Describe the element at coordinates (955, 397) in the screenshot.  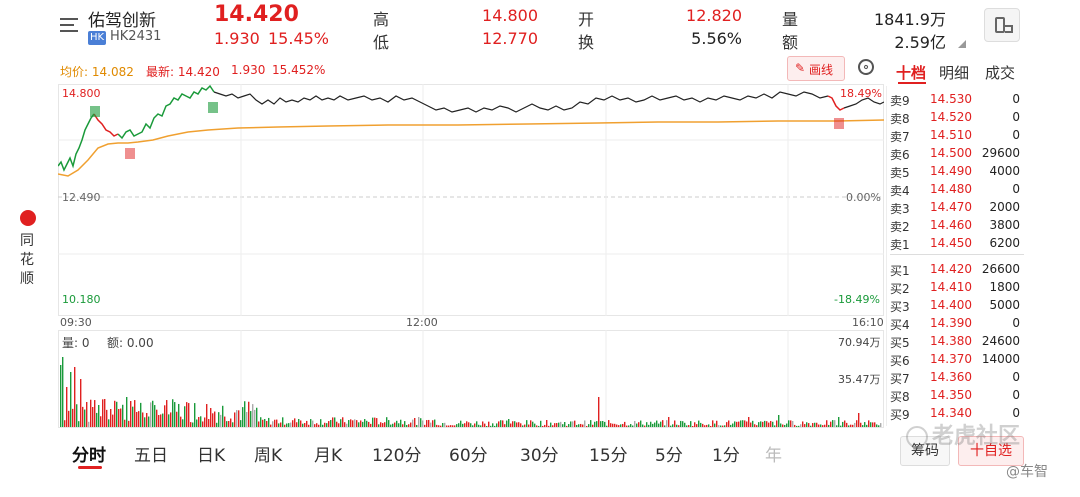
I see `bid-row: 买8 14.350 0` at that location.